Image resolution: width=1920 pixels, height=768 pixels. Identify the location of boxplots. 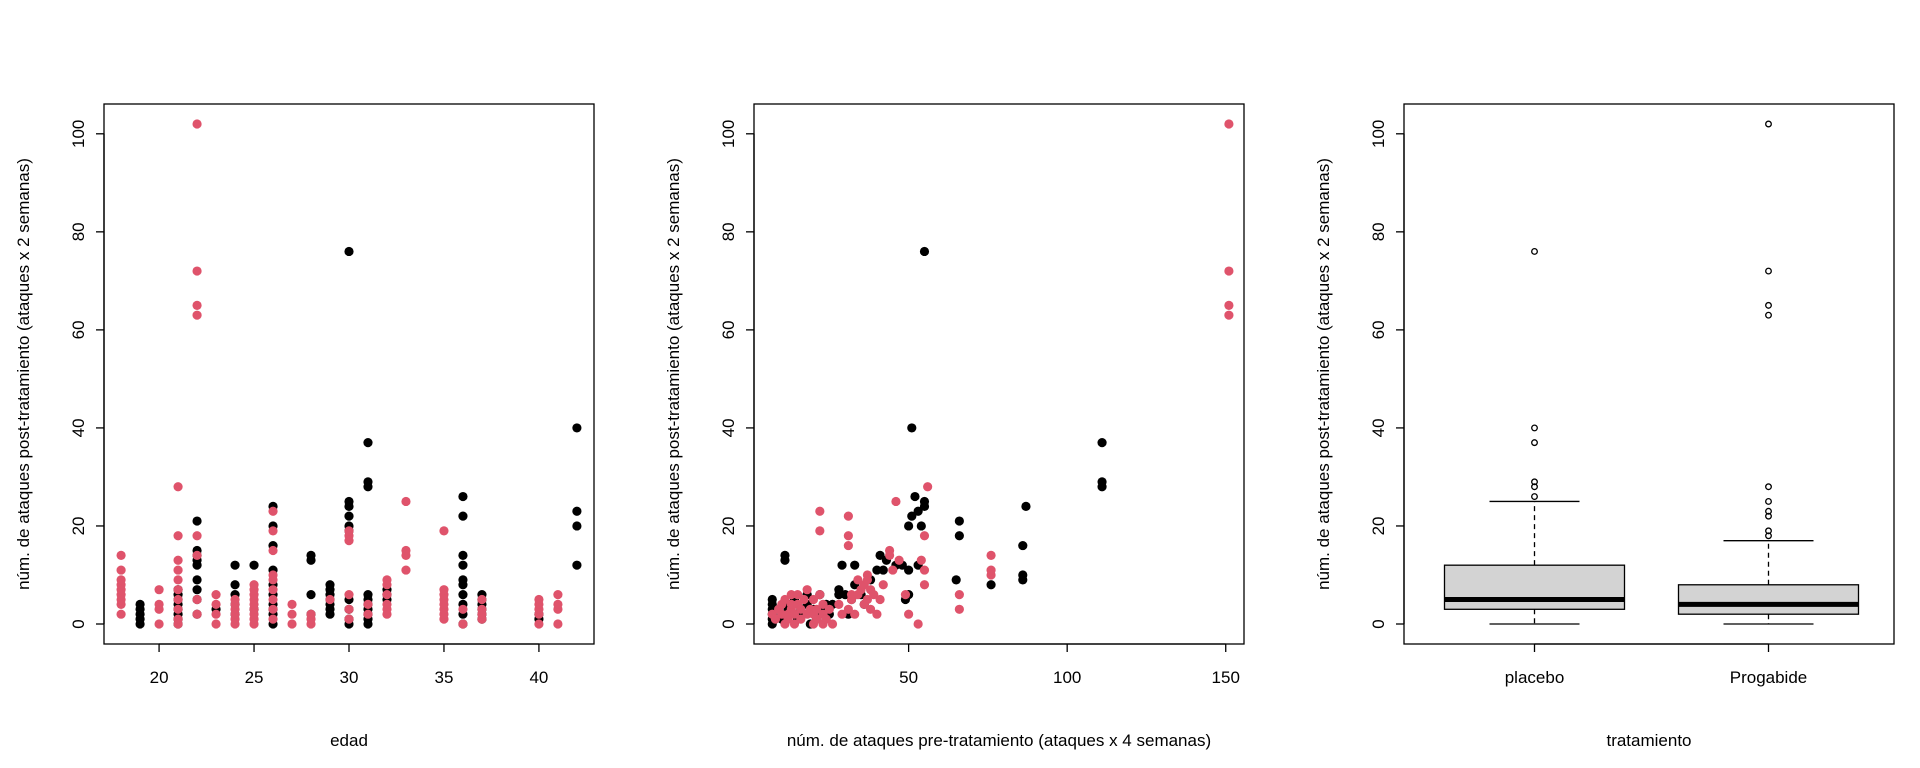
(1651, 372).